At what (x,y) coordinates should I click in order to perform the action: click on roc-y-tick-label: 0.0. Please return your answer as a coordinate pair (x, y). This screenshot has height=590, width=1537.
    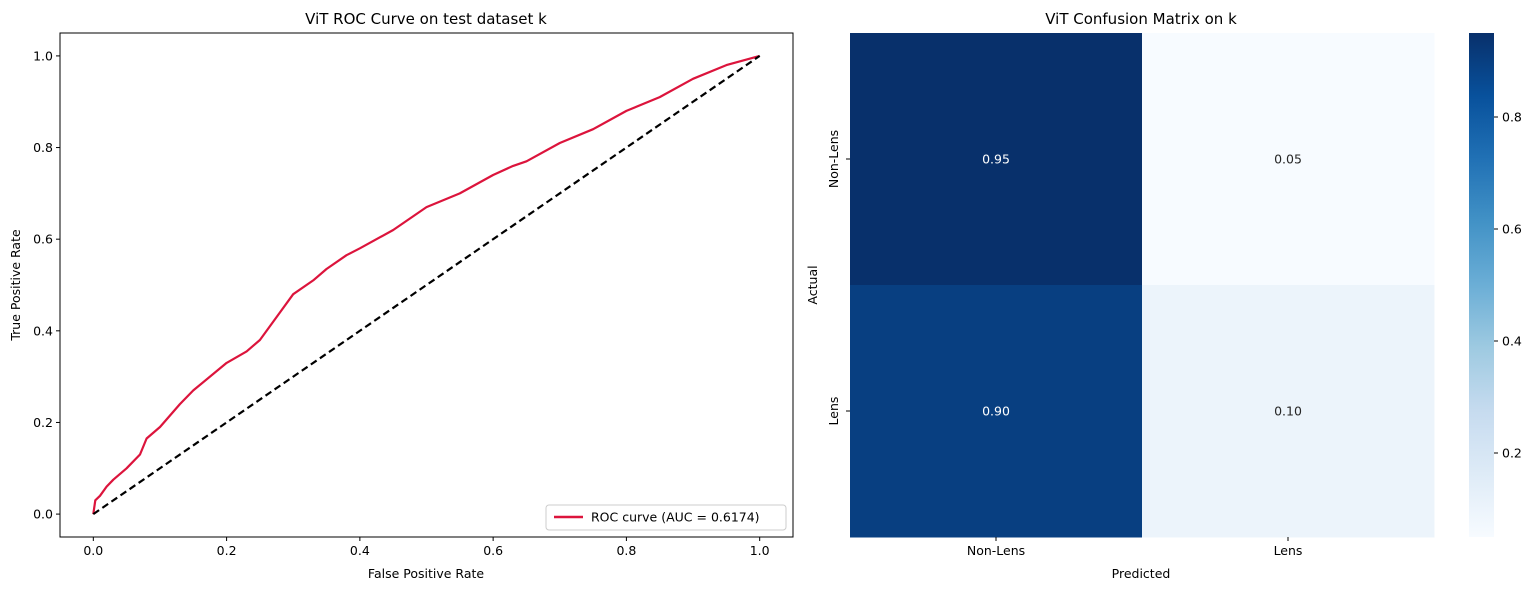
    Looking at the image, I should click on (43, 514).